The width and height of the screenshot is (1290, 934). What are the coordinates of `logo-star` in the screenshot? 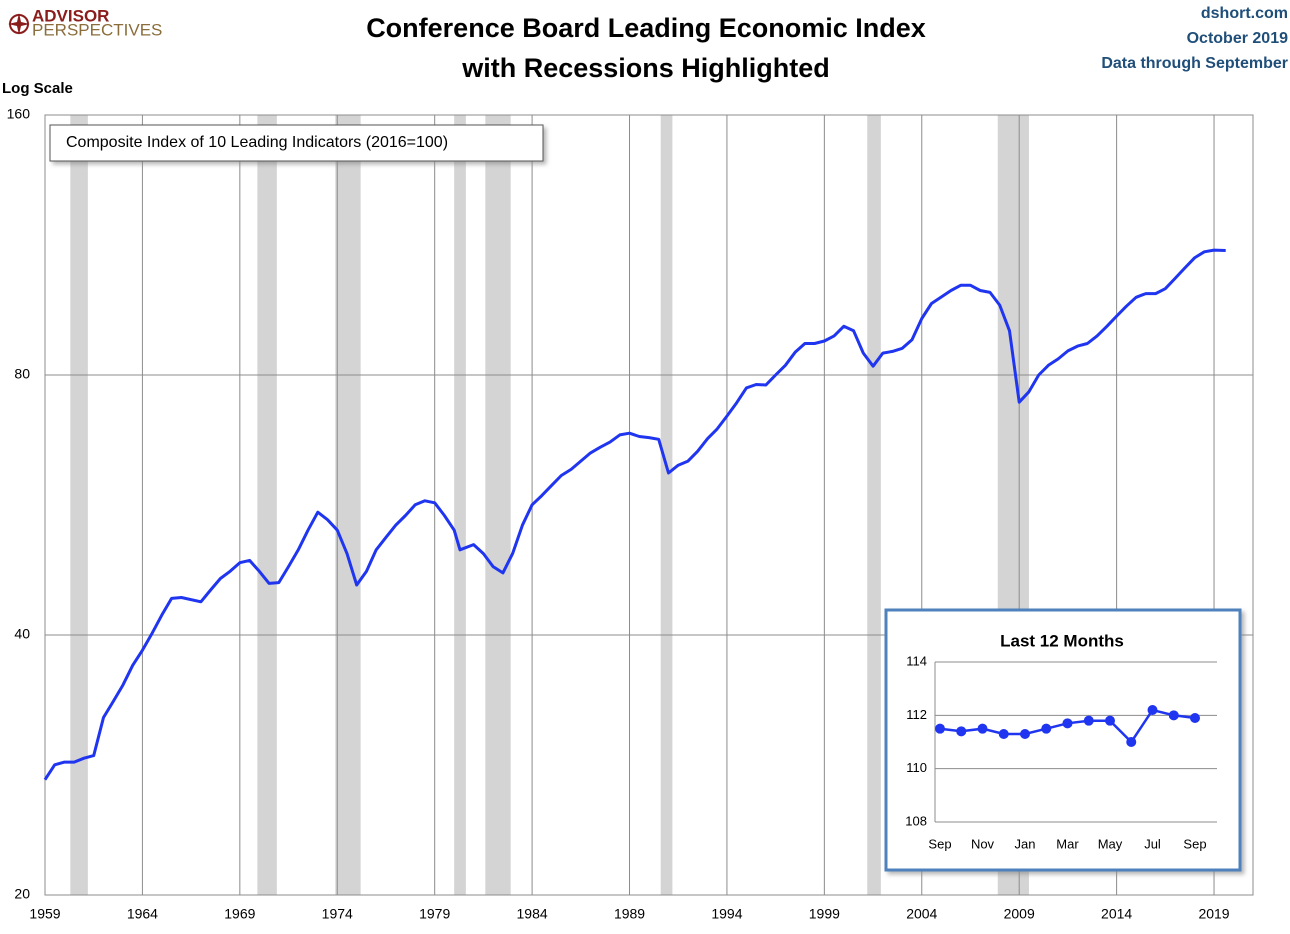 It's located at (19, 24).